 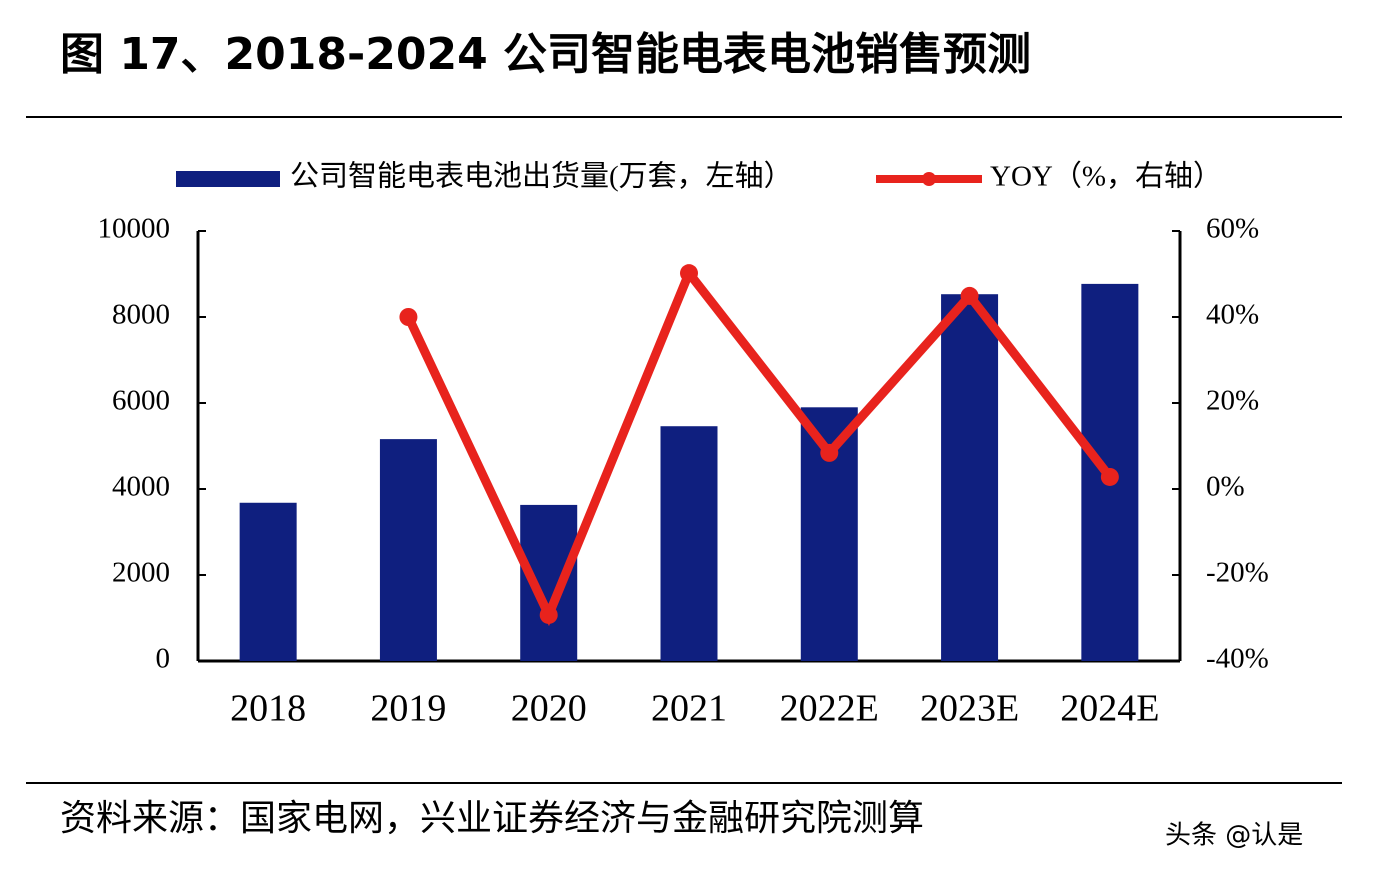 What do you see at coordinates (1237, 573) in the screenshot?
I see `y2-tick-label: -20%` at bounding box center [1237, 573].